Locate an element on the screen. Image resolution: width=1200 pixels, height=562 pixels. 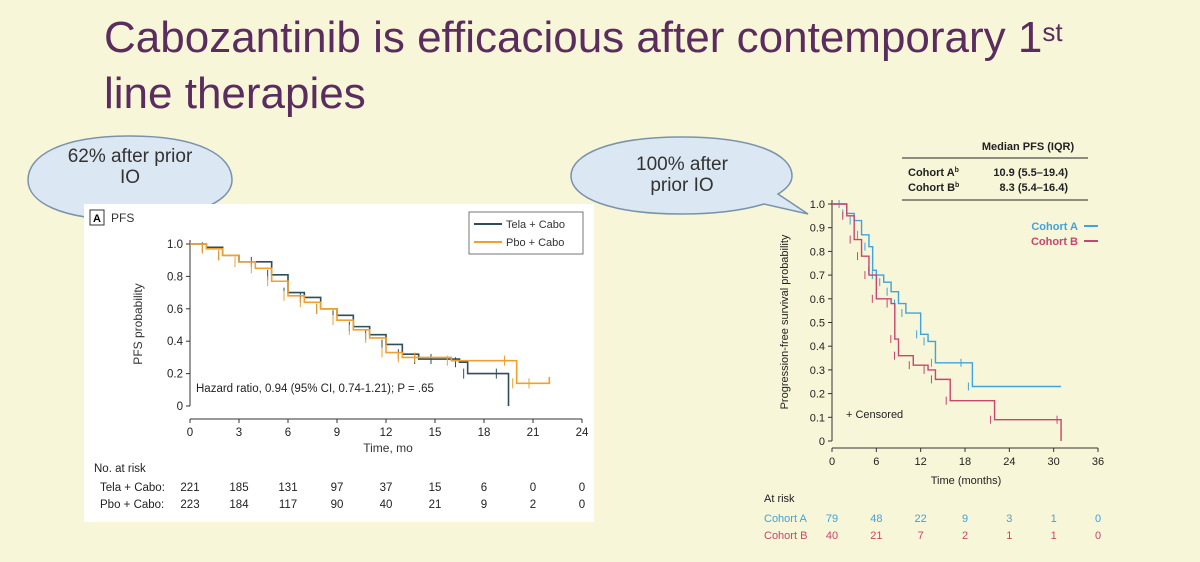
right-at-risk-header: At risk is located at coordinates (779, 499).